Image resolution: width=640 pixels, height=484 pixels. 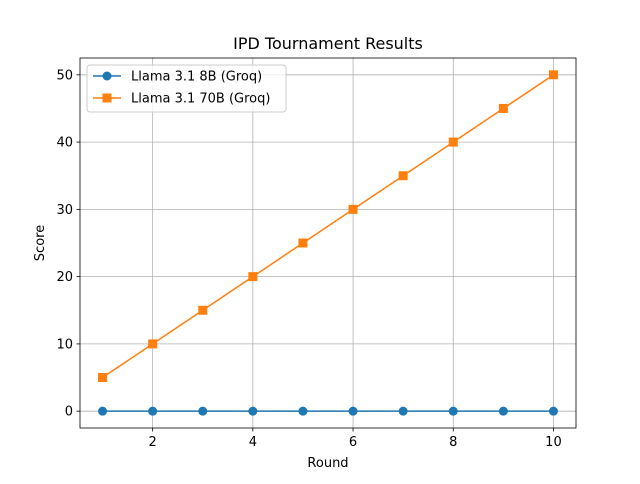 What do you see at coordinates (40, 243) in the screenshot?
I see `y-axis-label: Score` at bounding box center [40, 243].